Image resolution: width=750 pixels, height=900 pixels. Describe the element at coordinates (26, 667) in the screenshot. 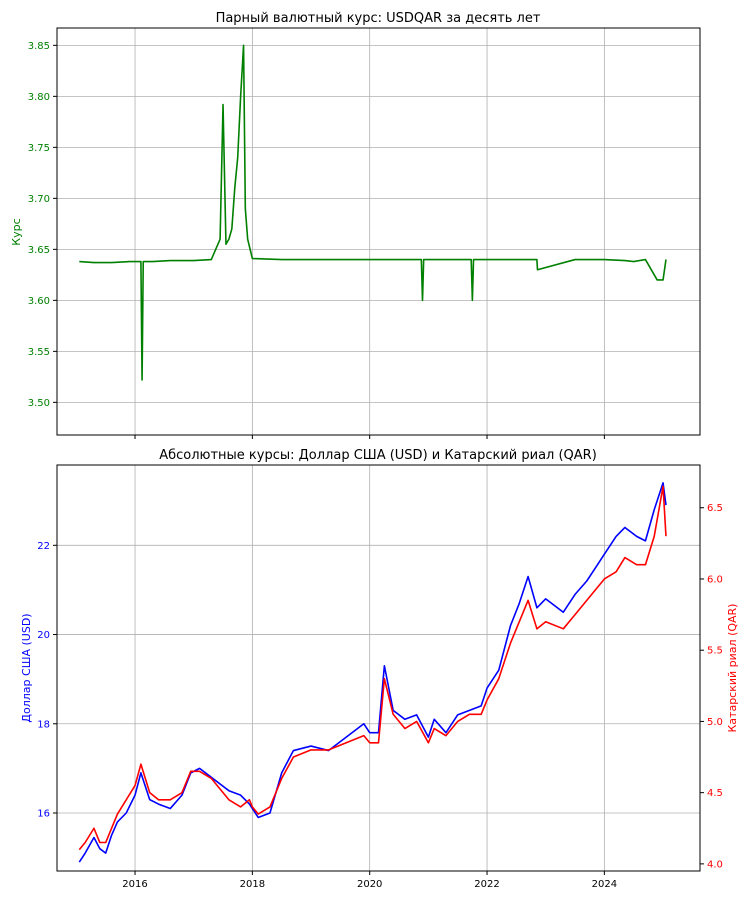

I see `absolute-rates-y-label: Доллар США (USD)` at that location.